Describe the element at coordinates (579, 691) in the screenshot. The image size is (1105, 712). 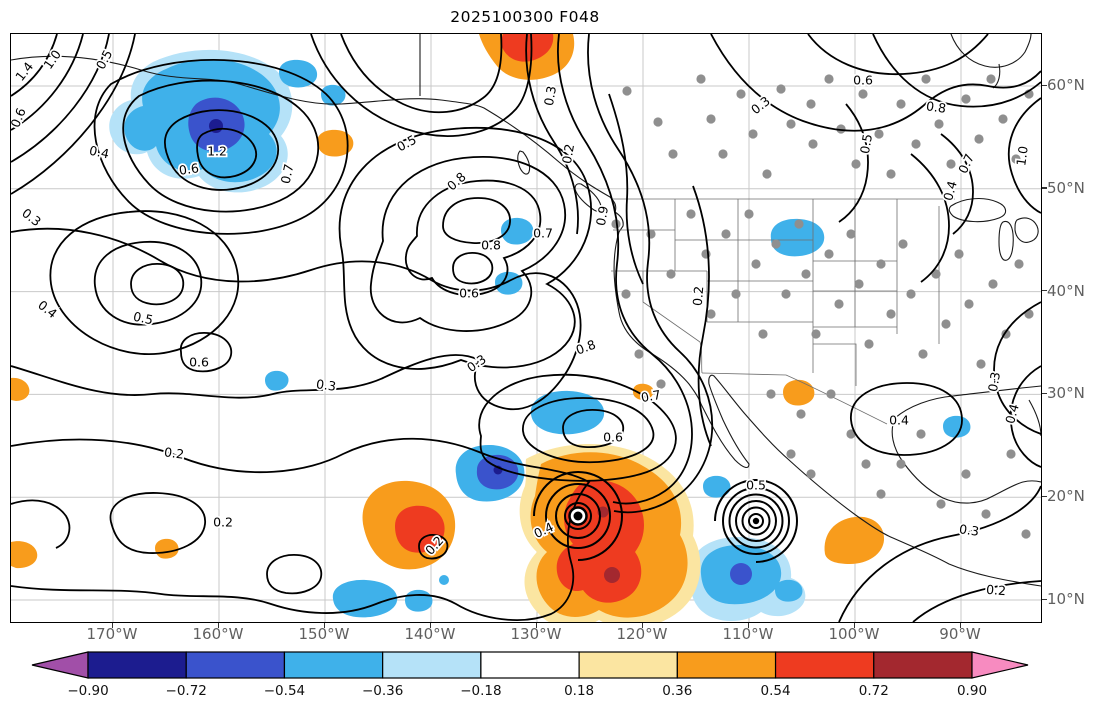
I see `colorbar-tick-label: 0.18` at that location.